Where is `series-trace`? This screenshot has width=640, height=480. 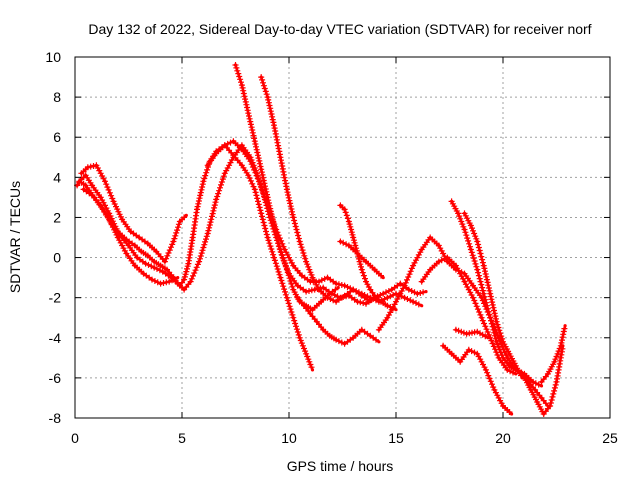
series-trace is located at coordinates (130, 236).